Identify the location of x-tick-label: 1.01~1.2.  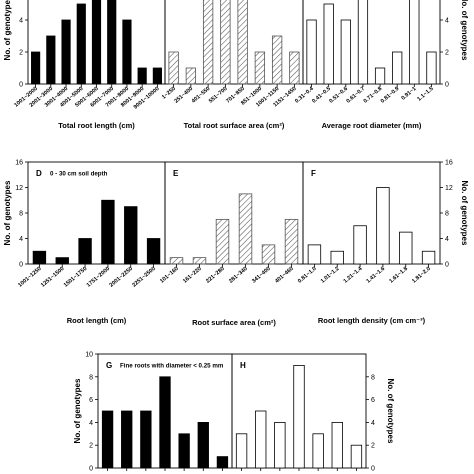
(330, 275).